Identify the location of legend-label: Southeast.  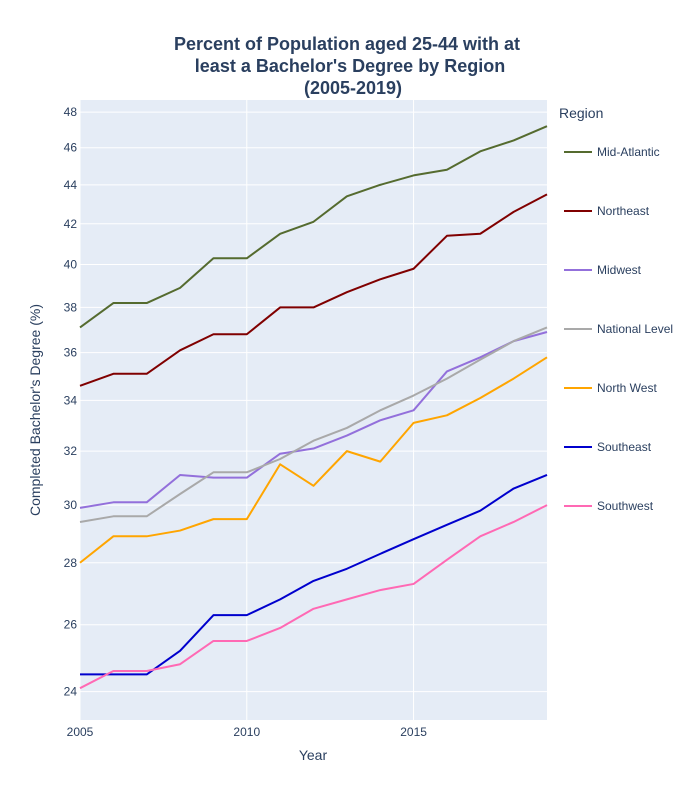
(624, 447).